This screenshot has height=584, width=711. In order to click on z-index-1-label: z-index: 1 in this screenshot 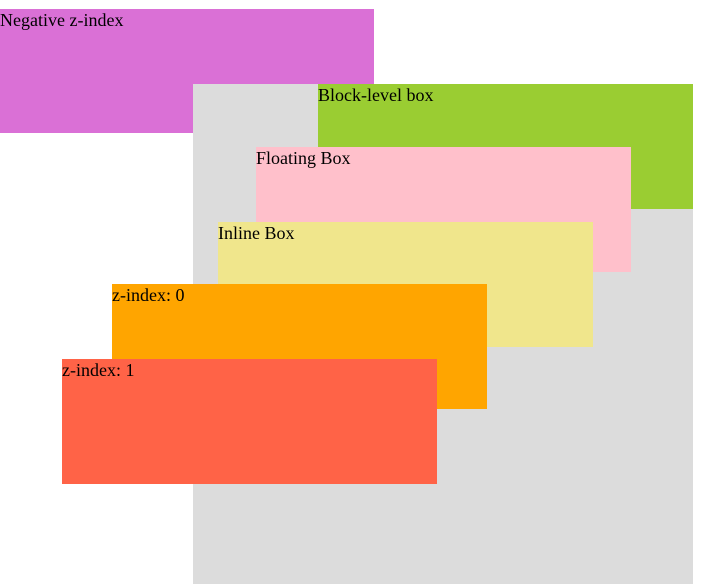, I will do `click(98, 370)`.